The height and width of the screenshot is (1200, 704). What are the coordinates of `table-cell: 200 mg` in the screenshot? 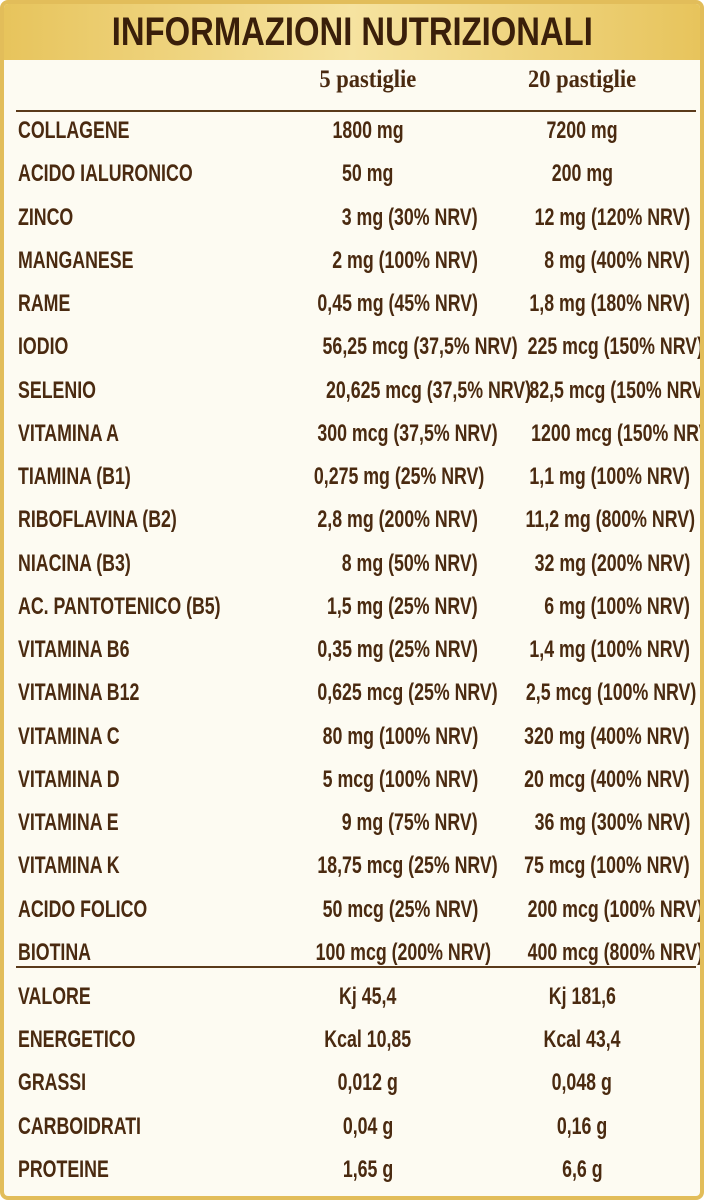 It's located at (582, 174).